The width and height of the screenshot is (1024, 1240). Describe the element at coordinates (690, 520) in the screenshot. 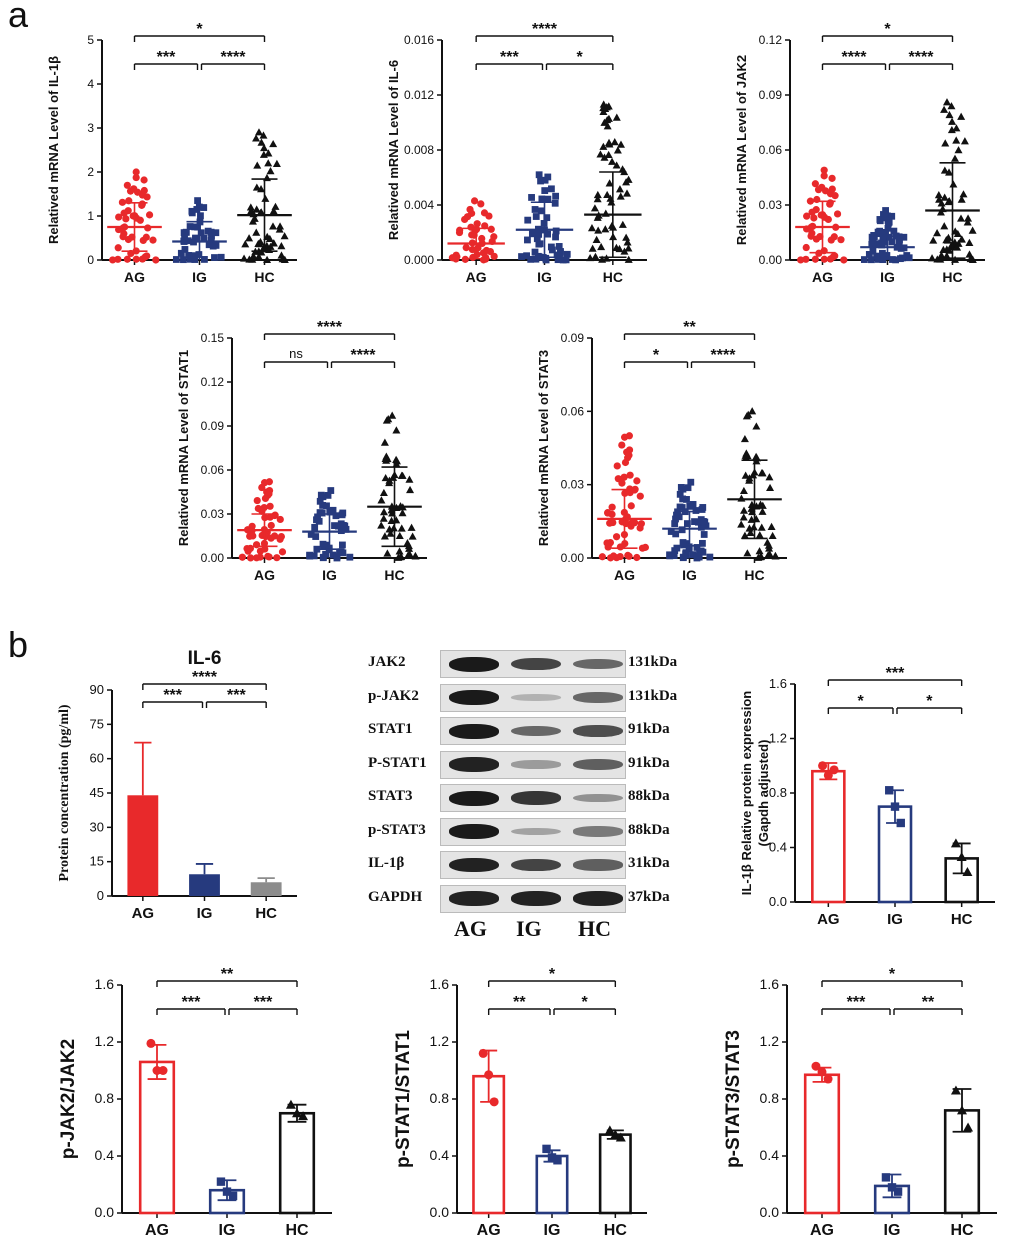

I see `data-points-ig` at that location.